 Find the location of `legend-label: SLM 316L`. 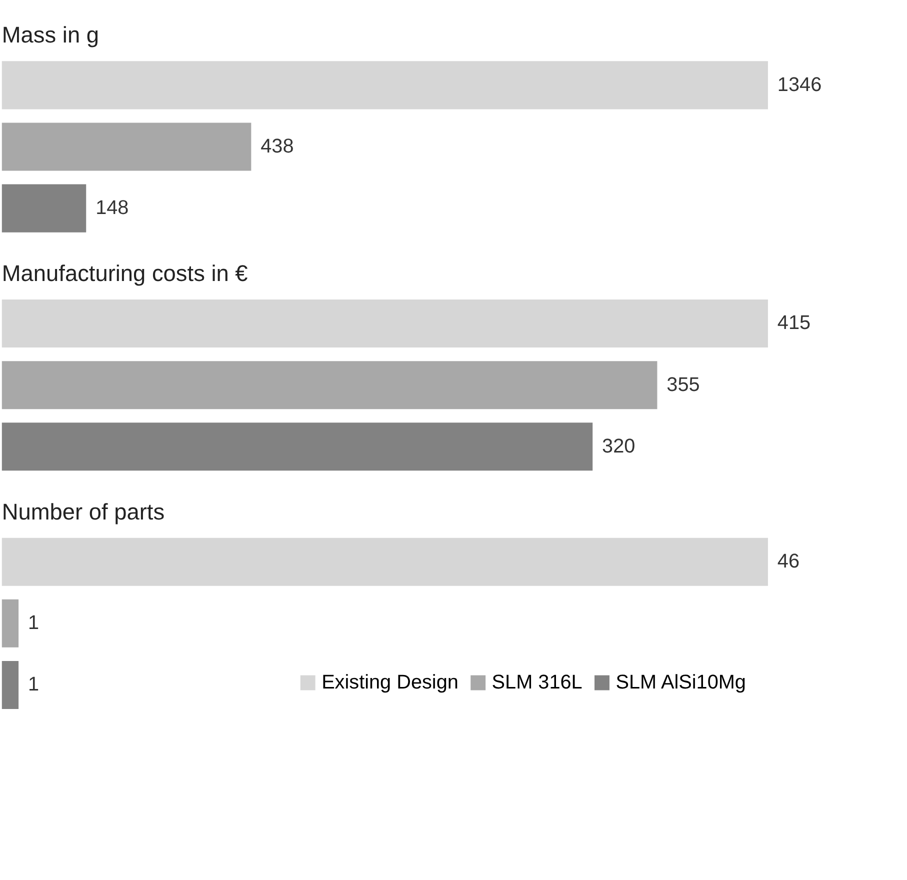

legend-label: SLM 316L is located at coordinates (537, 682).